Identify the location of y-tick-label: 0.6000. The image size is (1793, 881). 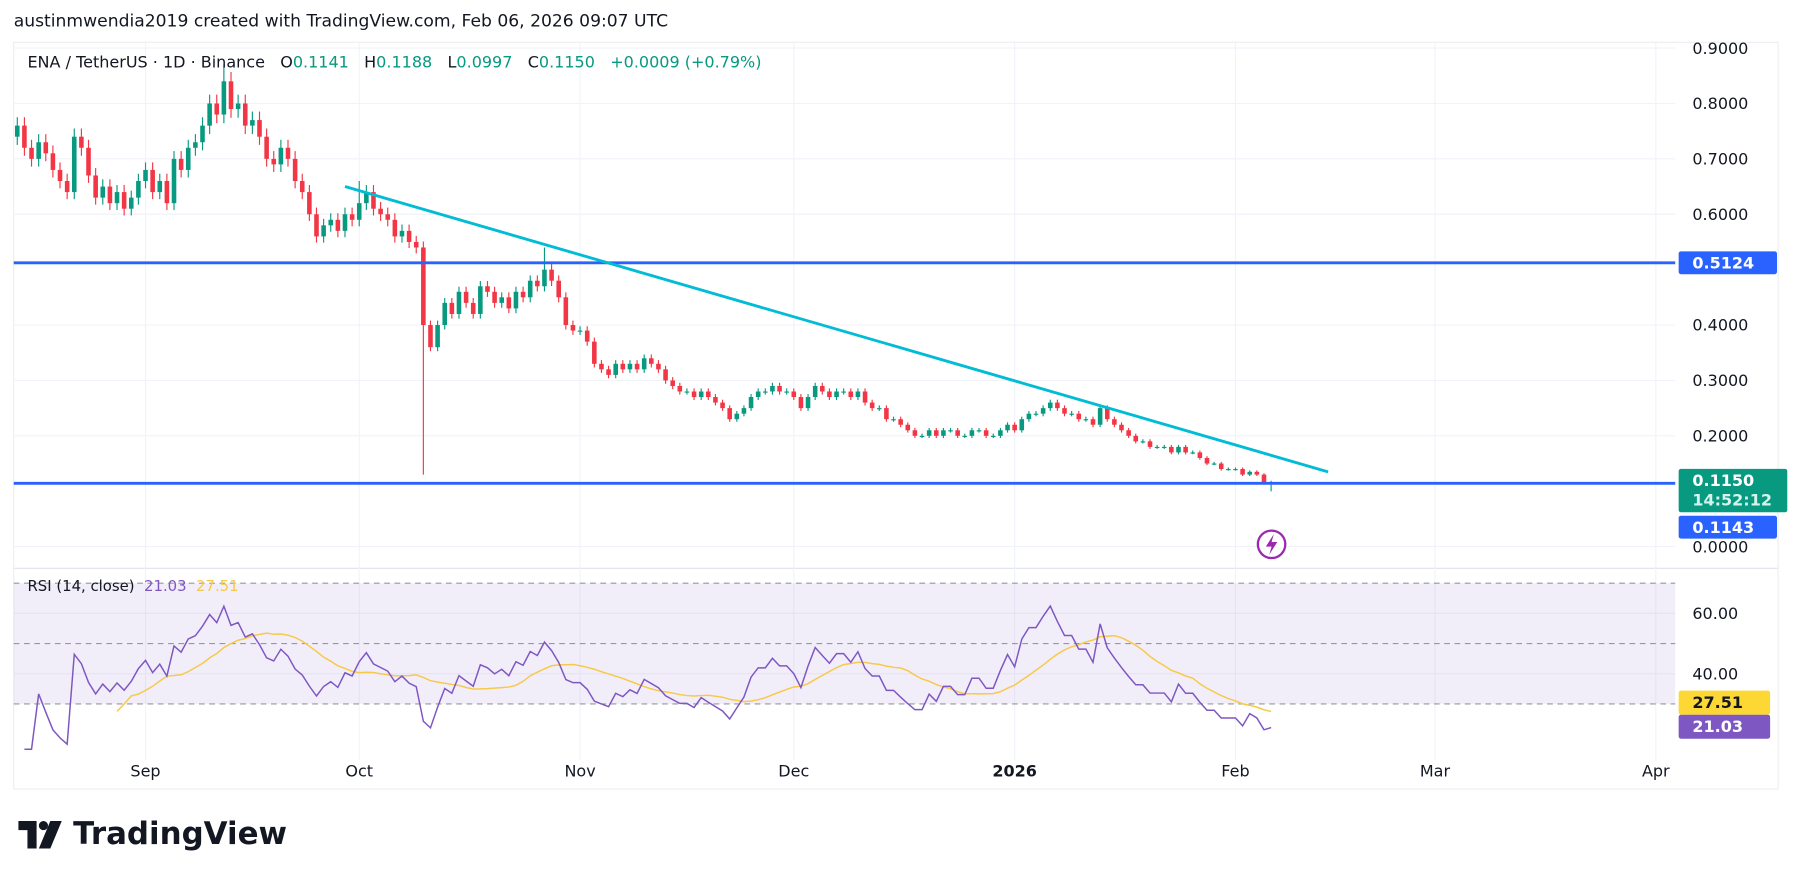
(1720, 214).